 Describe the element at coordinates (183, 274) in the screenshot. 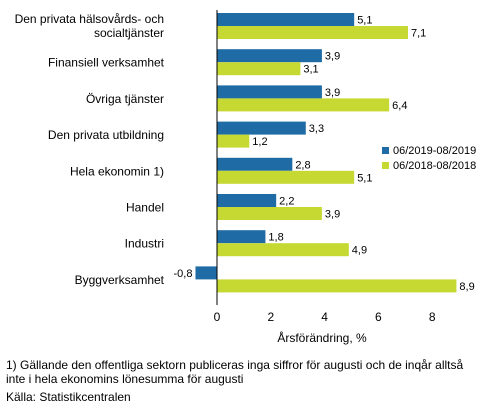

I see `data-label: -0,8` at that location.